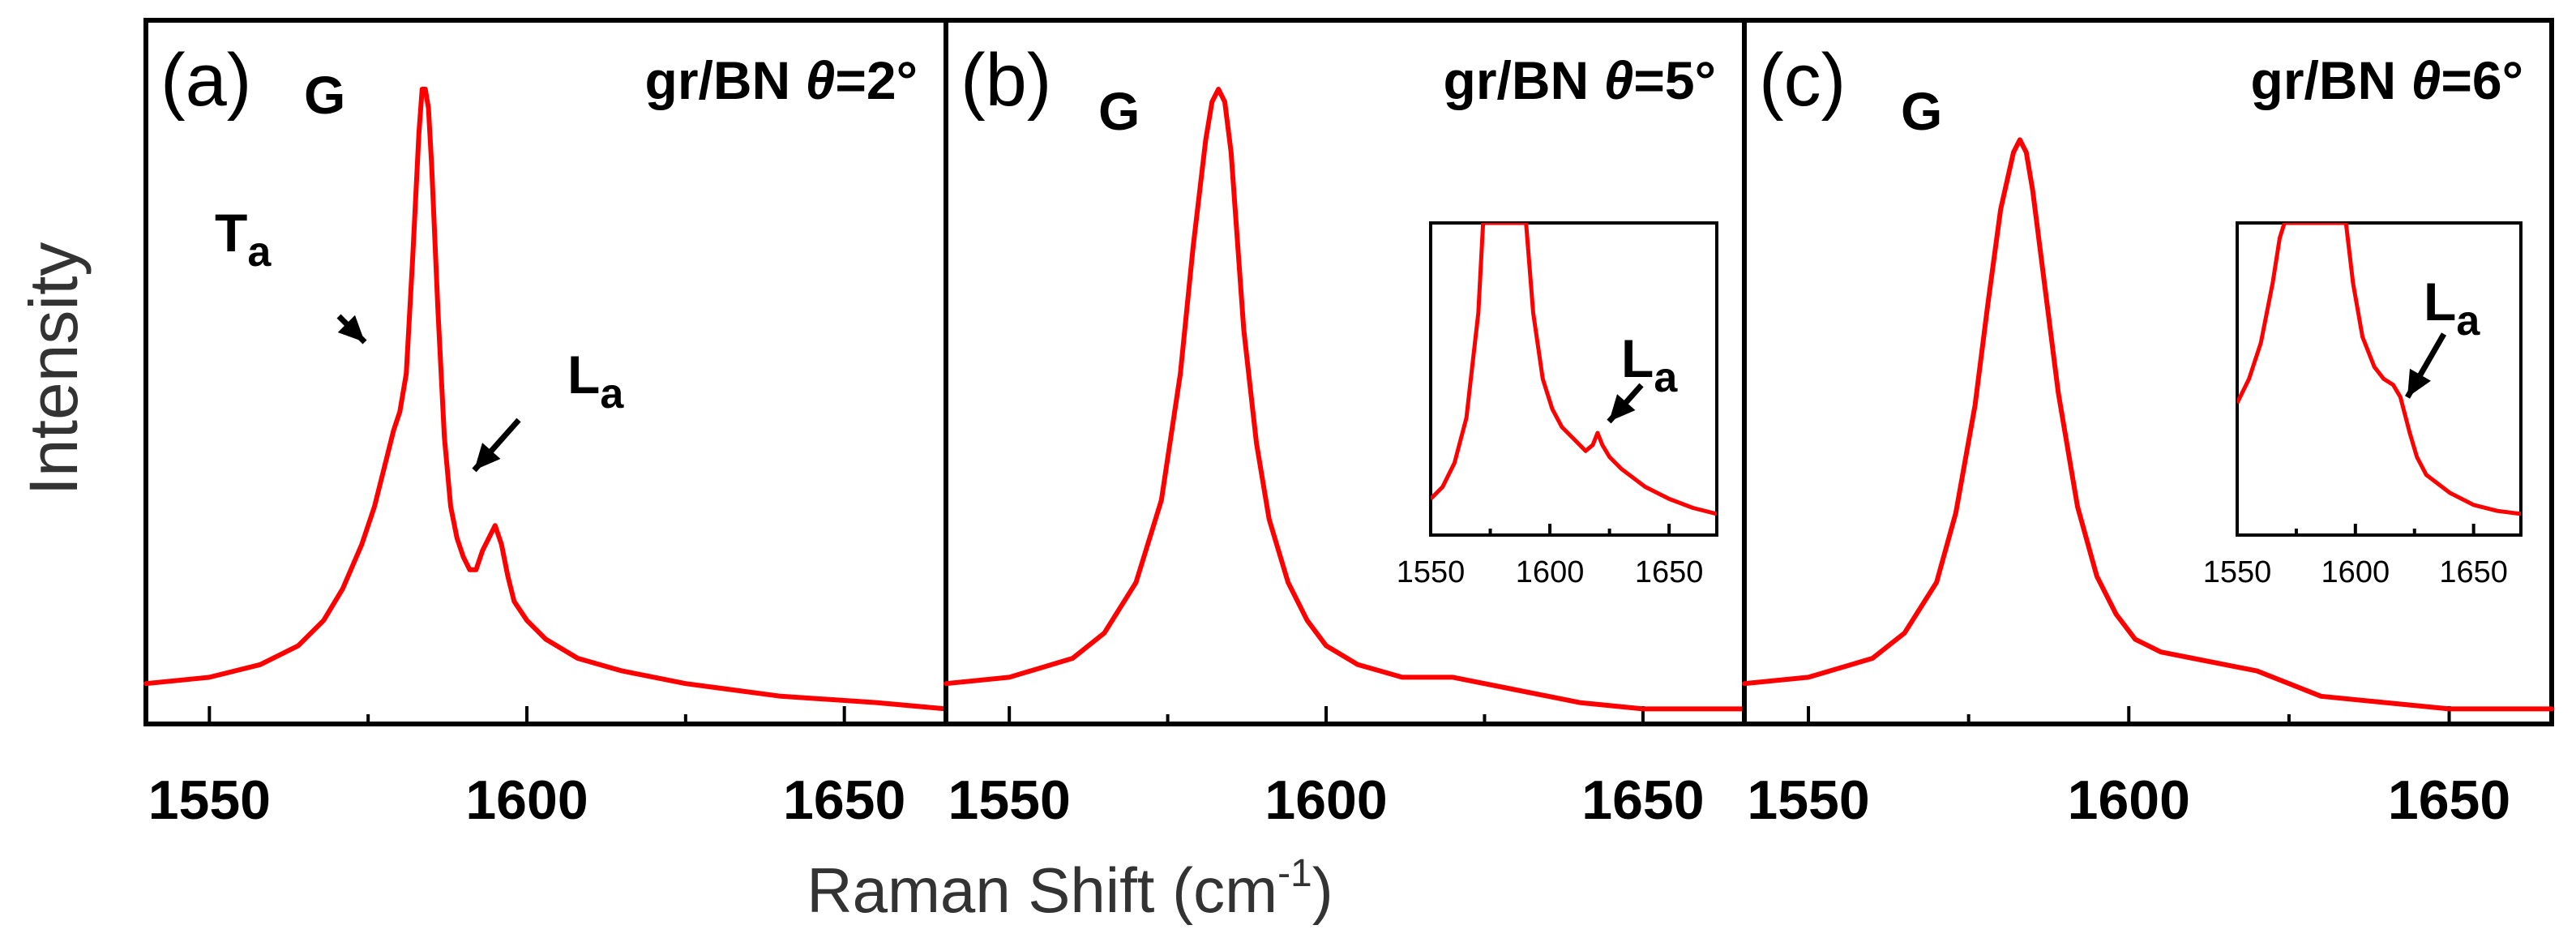 The width and height of the screenshot is (2576, 938). I want to click on inset-annotation-la-c: La, so click(2452, 308).